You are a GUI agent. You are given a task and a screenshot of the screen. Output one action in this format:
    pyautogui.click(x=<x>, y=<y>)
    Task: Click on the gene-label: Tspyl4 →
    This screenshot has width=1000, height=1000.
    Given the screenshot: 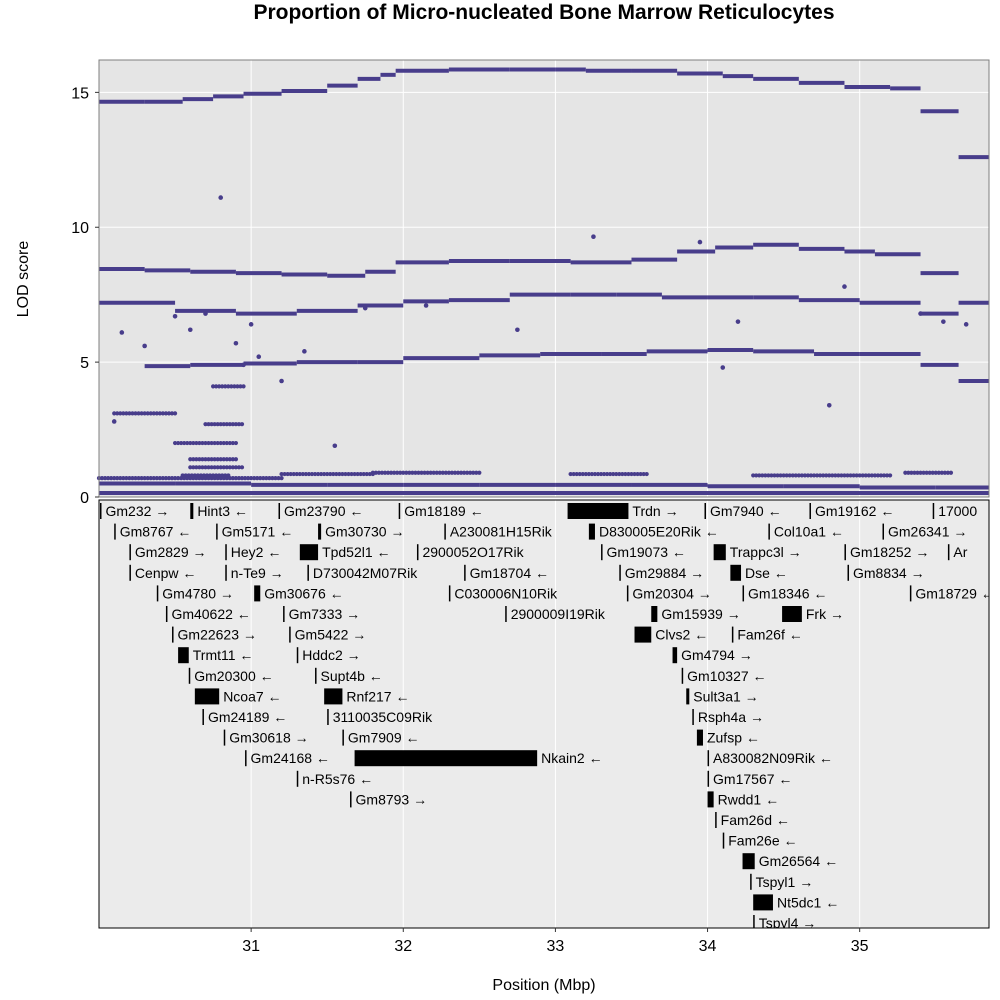 What is the action you would take?
    pyautogui.click(x=788, y=923)
    